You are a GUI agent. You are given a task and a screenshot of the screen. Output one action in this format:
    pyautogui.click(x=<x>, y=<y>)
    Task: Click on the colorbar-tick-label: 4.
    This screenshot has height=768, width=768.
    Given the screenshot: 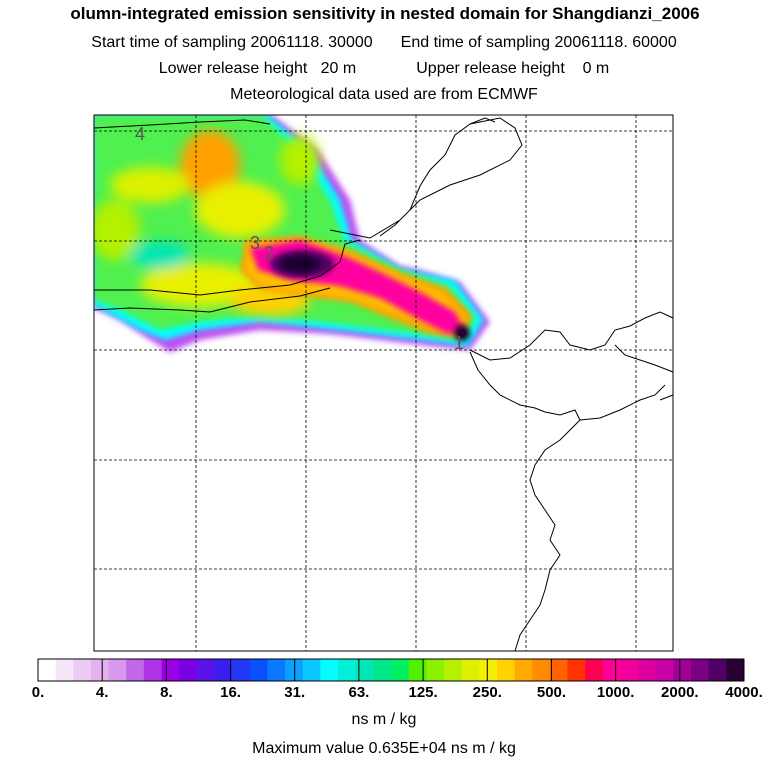 What is the action you would take?
    pyautogui.click(x=102, y=692)
    